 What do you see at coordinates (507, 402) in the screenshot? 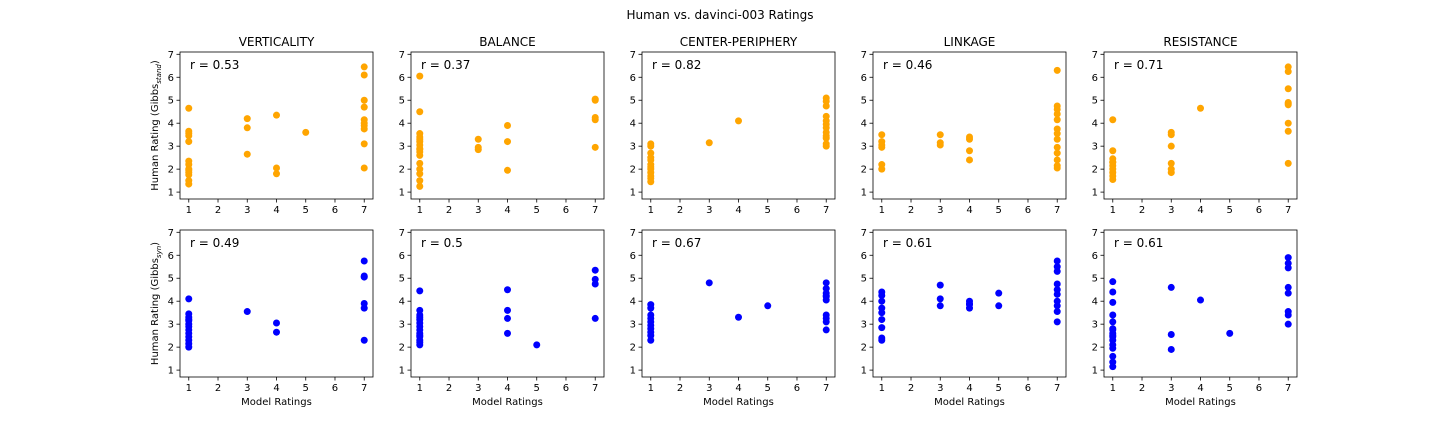
I see `x-axis-label: Model Ratings` at bounding box center [507, 402].